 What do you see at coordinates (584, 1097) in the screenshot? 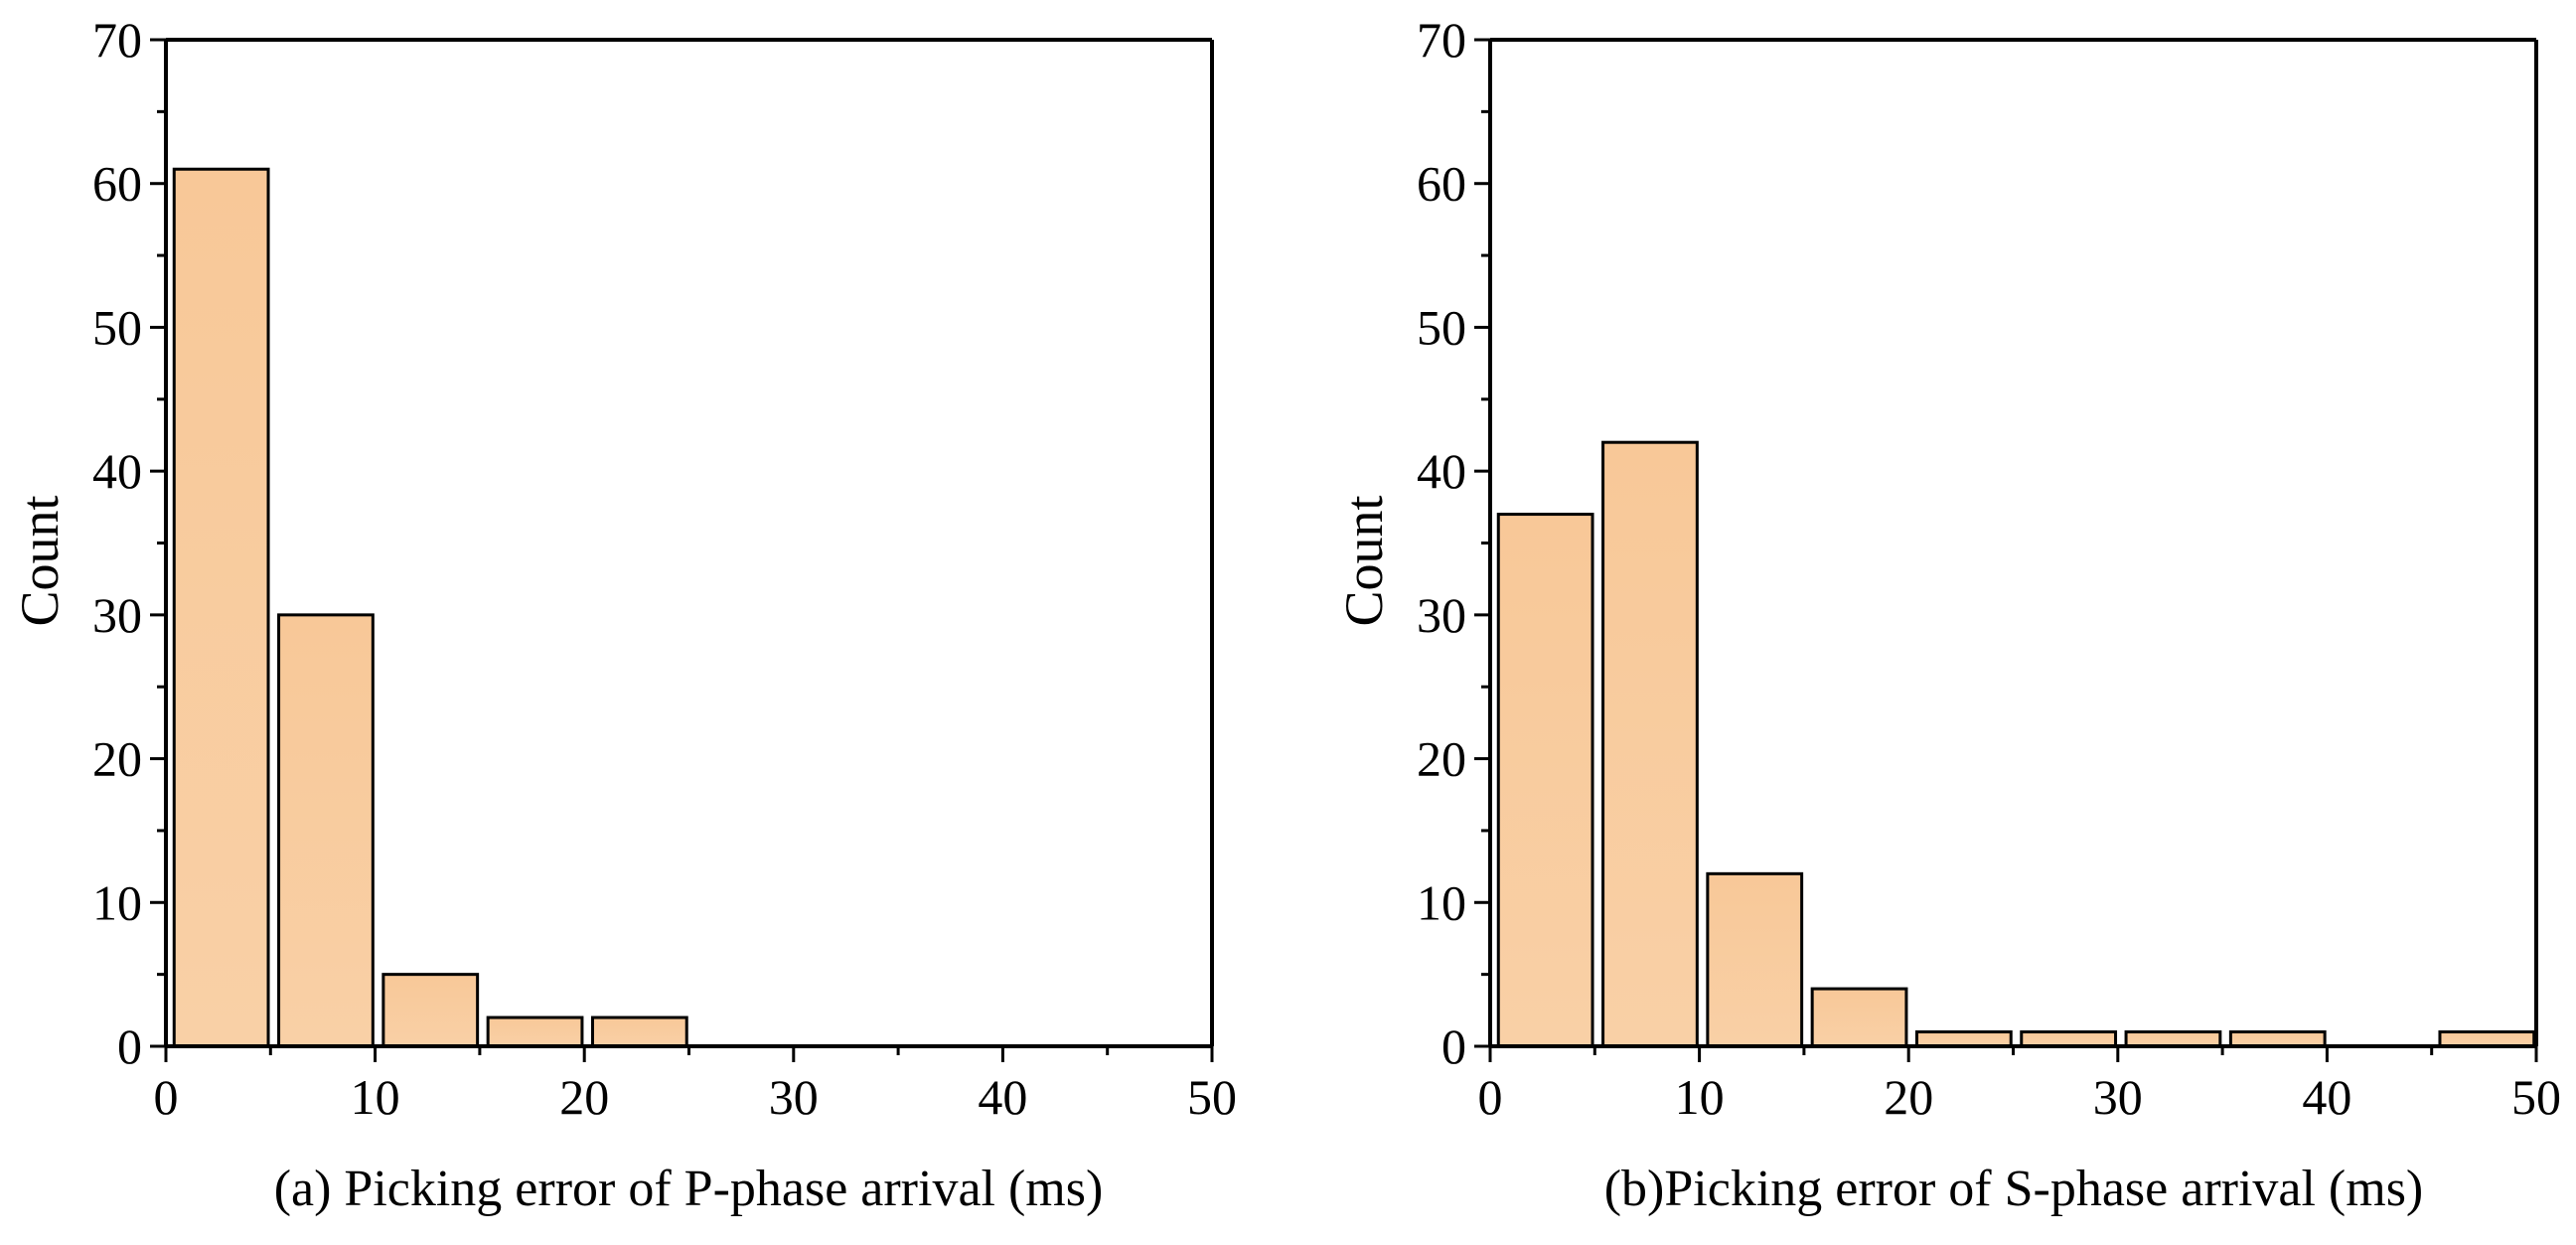
I see `panel-a-x-tick-label-20: 20` at bounding box center [584, 1097].